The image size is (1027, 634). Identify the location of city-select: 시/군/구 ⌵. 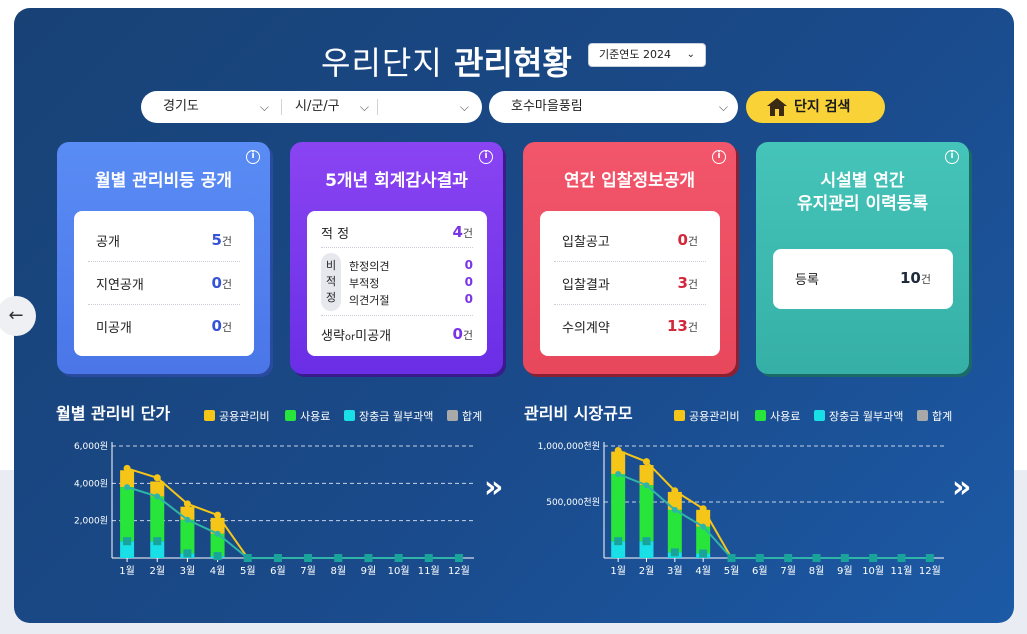
(335, 107).